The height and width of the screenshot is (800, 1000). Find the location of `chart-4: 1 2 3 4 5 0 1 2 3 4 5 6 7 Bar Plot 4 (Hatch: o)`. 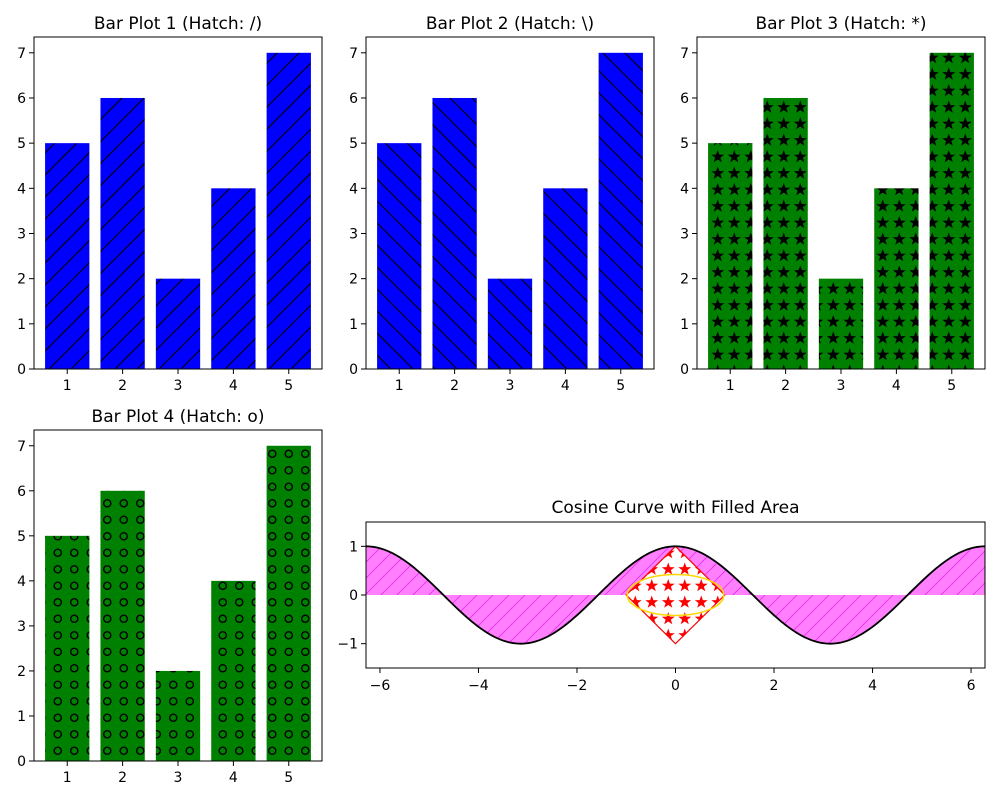

chart-4: 1 2 3 4 5 0 1 2 3 4 5 6 7 Bar Plot 4 (Hatch: o) is located at coordinates (170, 596).